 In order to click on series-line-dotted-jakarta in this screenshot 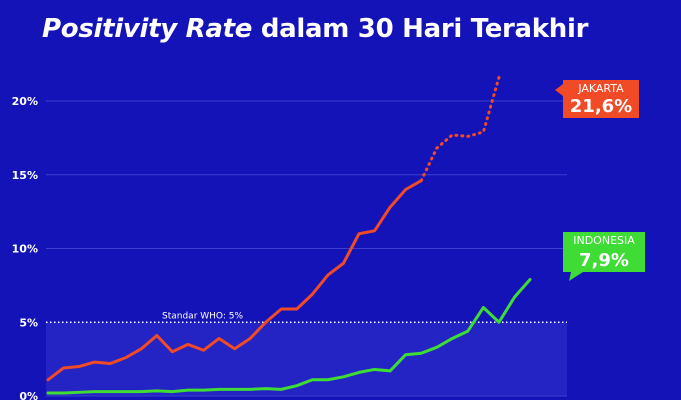, I will do `click(460, 129)`.